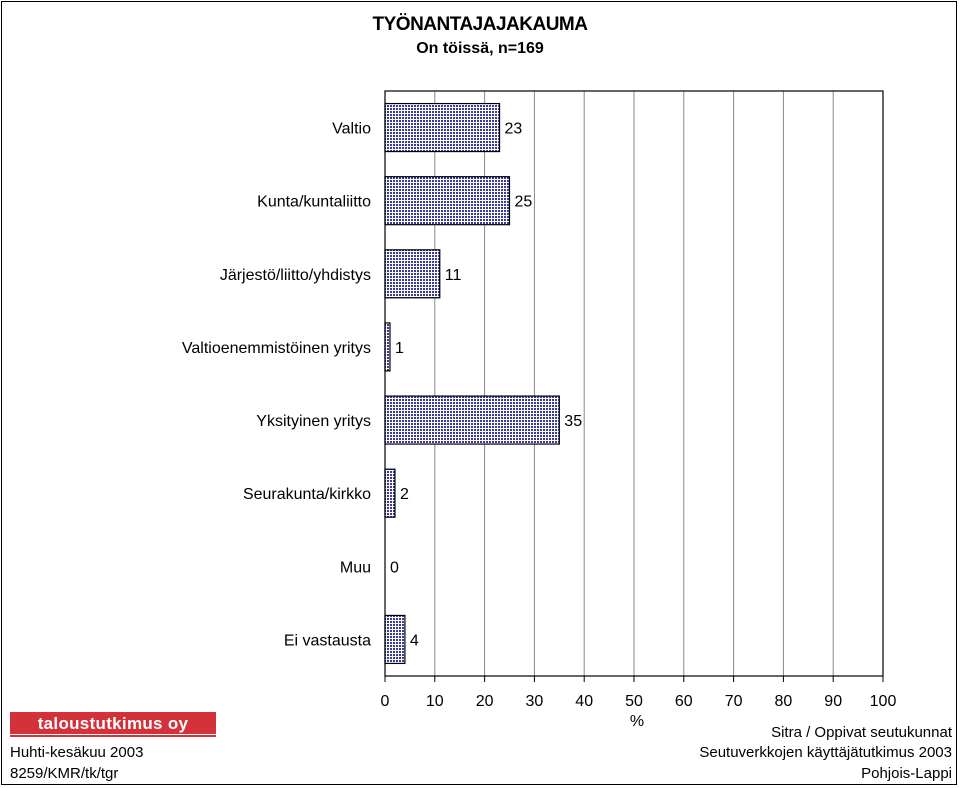  Describe the element at coordinates (77, 752) in the screenshot. I see `footer-date: Huhti-kesäkuu 2003` at that location.